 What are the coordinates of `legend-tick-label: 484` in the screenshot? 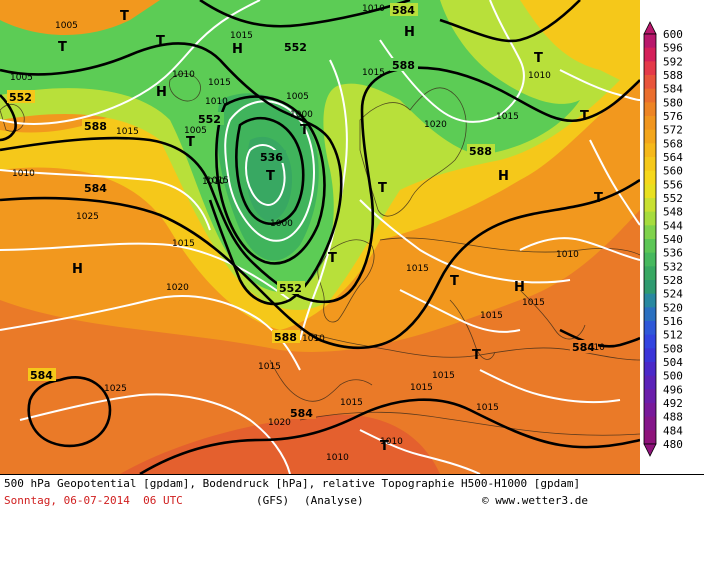 It's located at (673, 430).